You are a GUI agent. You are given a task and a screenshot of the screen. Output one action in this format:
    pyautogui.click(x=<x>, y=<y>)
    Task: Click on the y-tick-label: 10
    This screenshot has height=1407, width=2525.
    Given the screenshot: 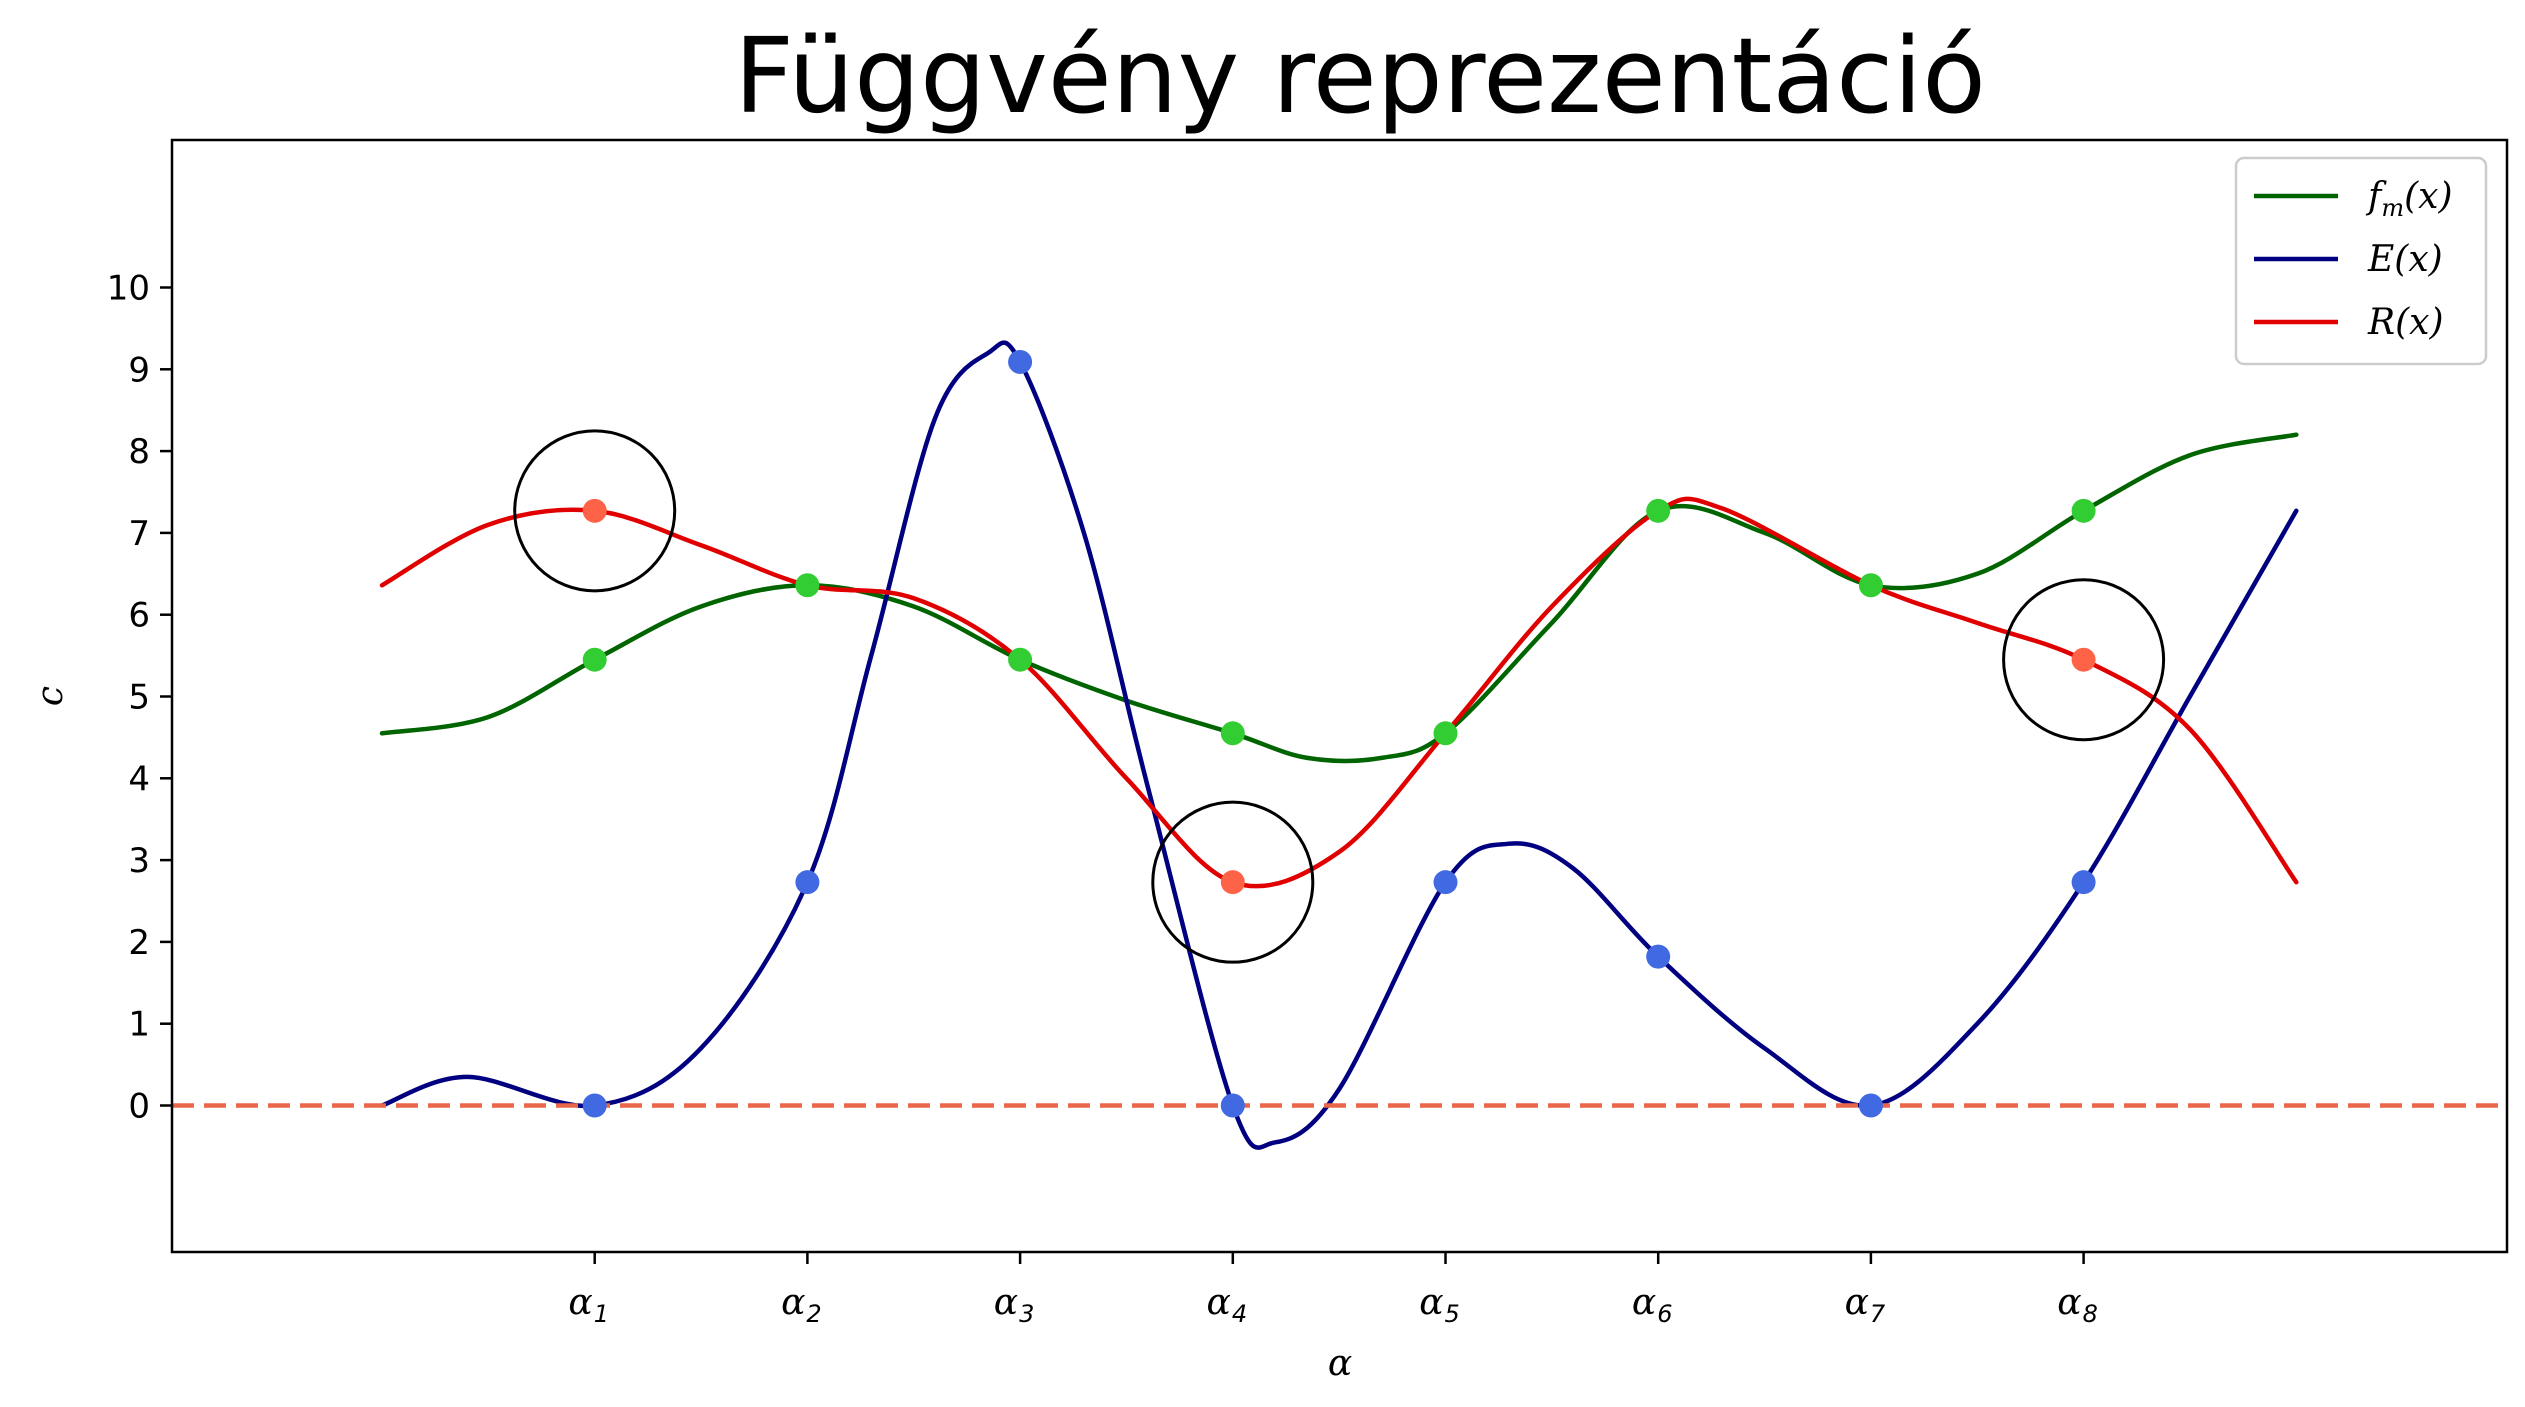 What is the action you would take?
    pyautogui.click(x=128, y=289)
    